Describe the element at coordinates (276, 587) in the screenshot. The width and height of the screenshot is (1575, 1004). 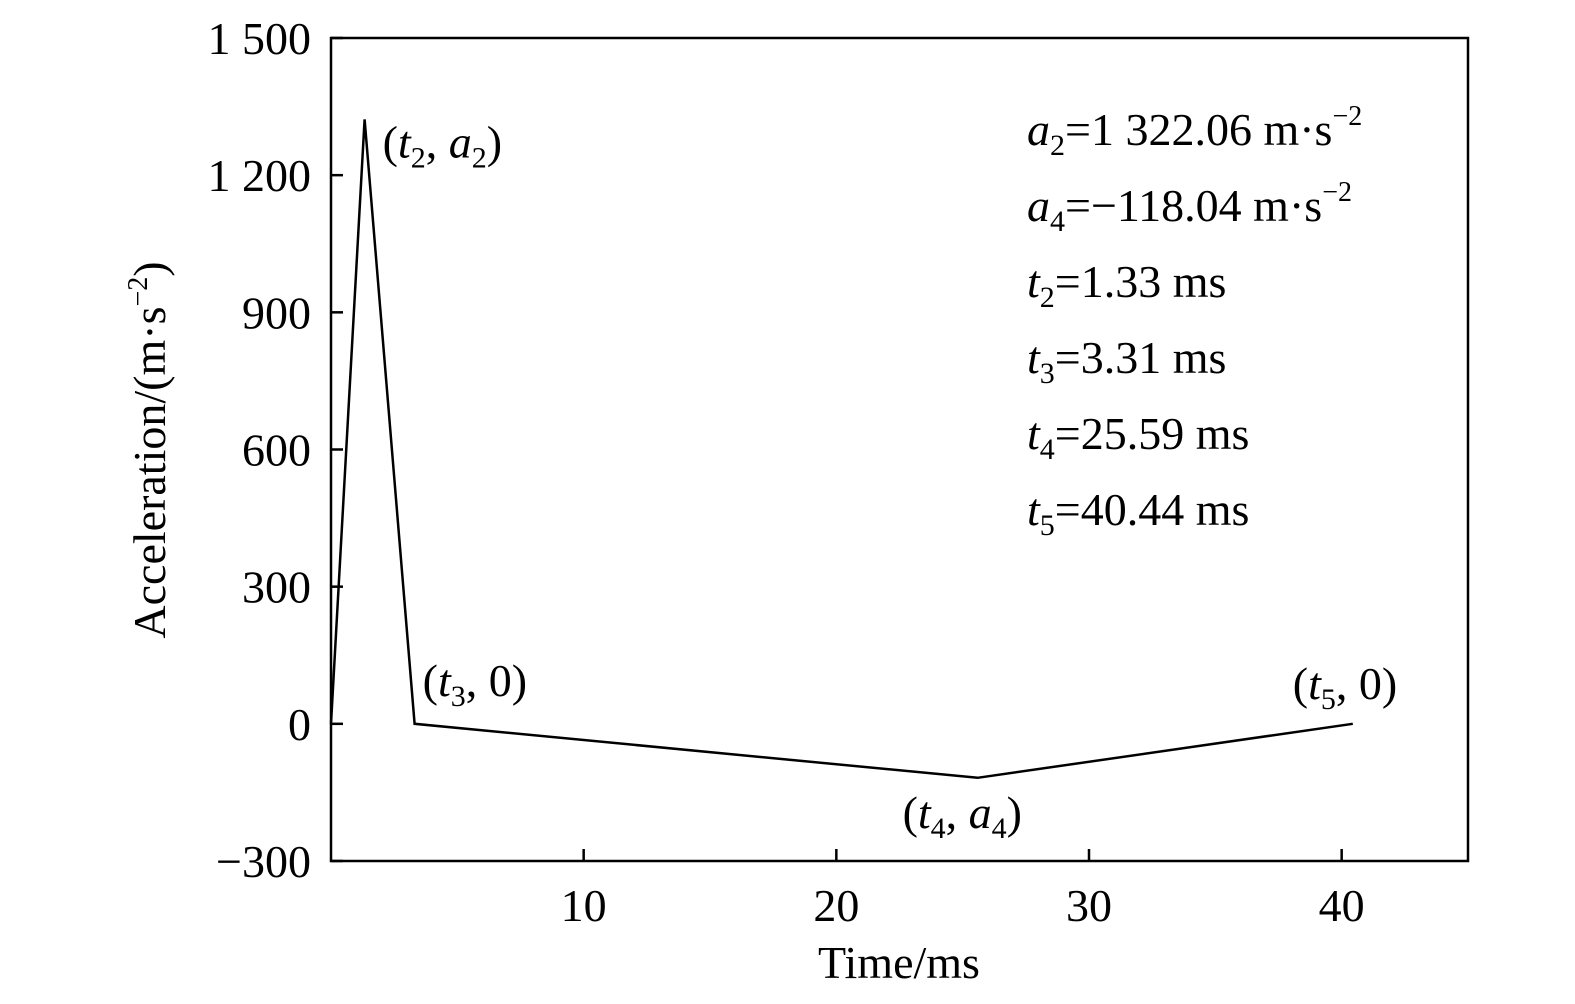
I see `y-tick-label: 300` at that location.